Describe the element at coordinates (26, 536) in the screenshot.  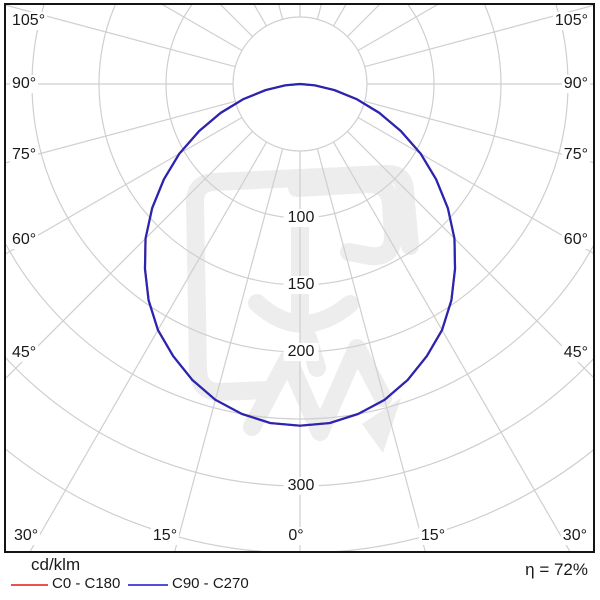
I see `angle-label-bottom-0-30deg: 30°` at that location.